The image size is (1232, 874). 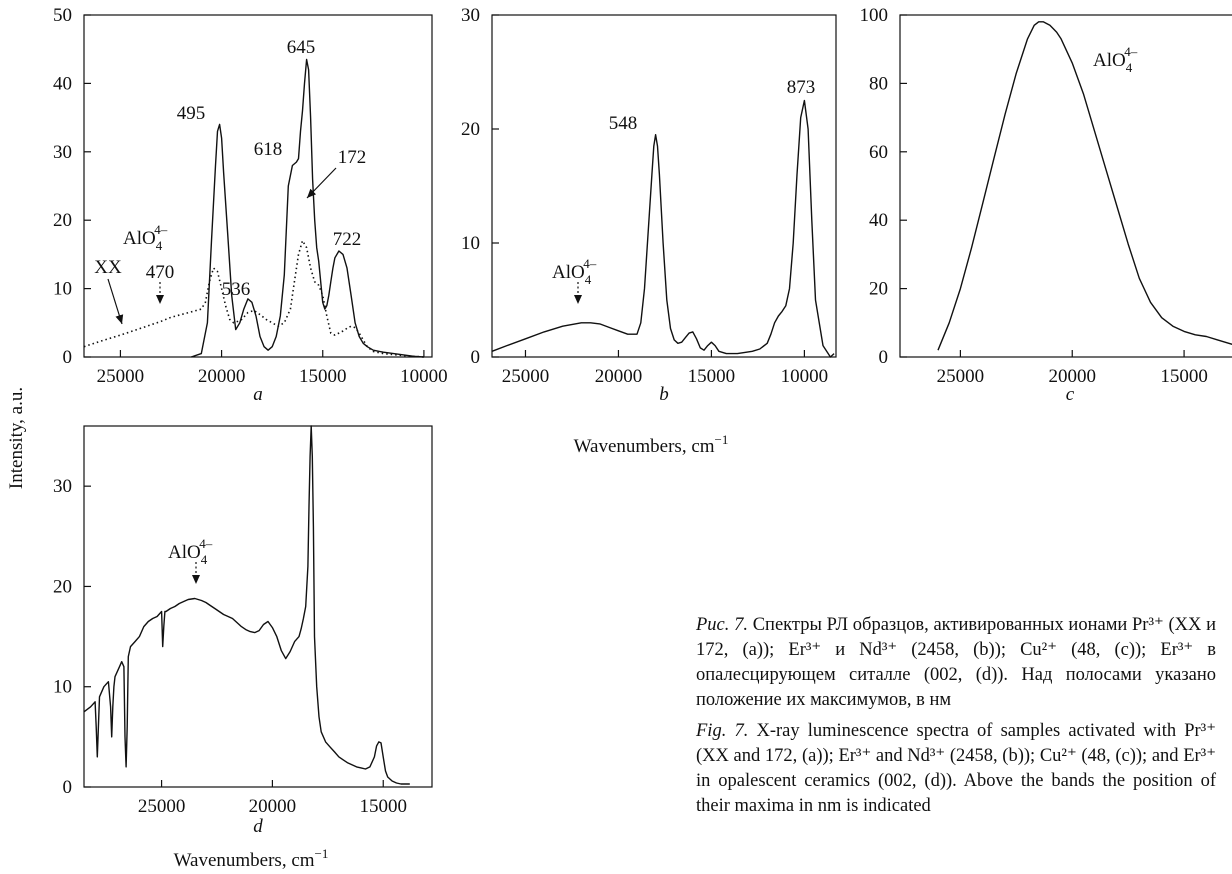 I want to click on annotation-label: 470, so click(x=160, y=272).